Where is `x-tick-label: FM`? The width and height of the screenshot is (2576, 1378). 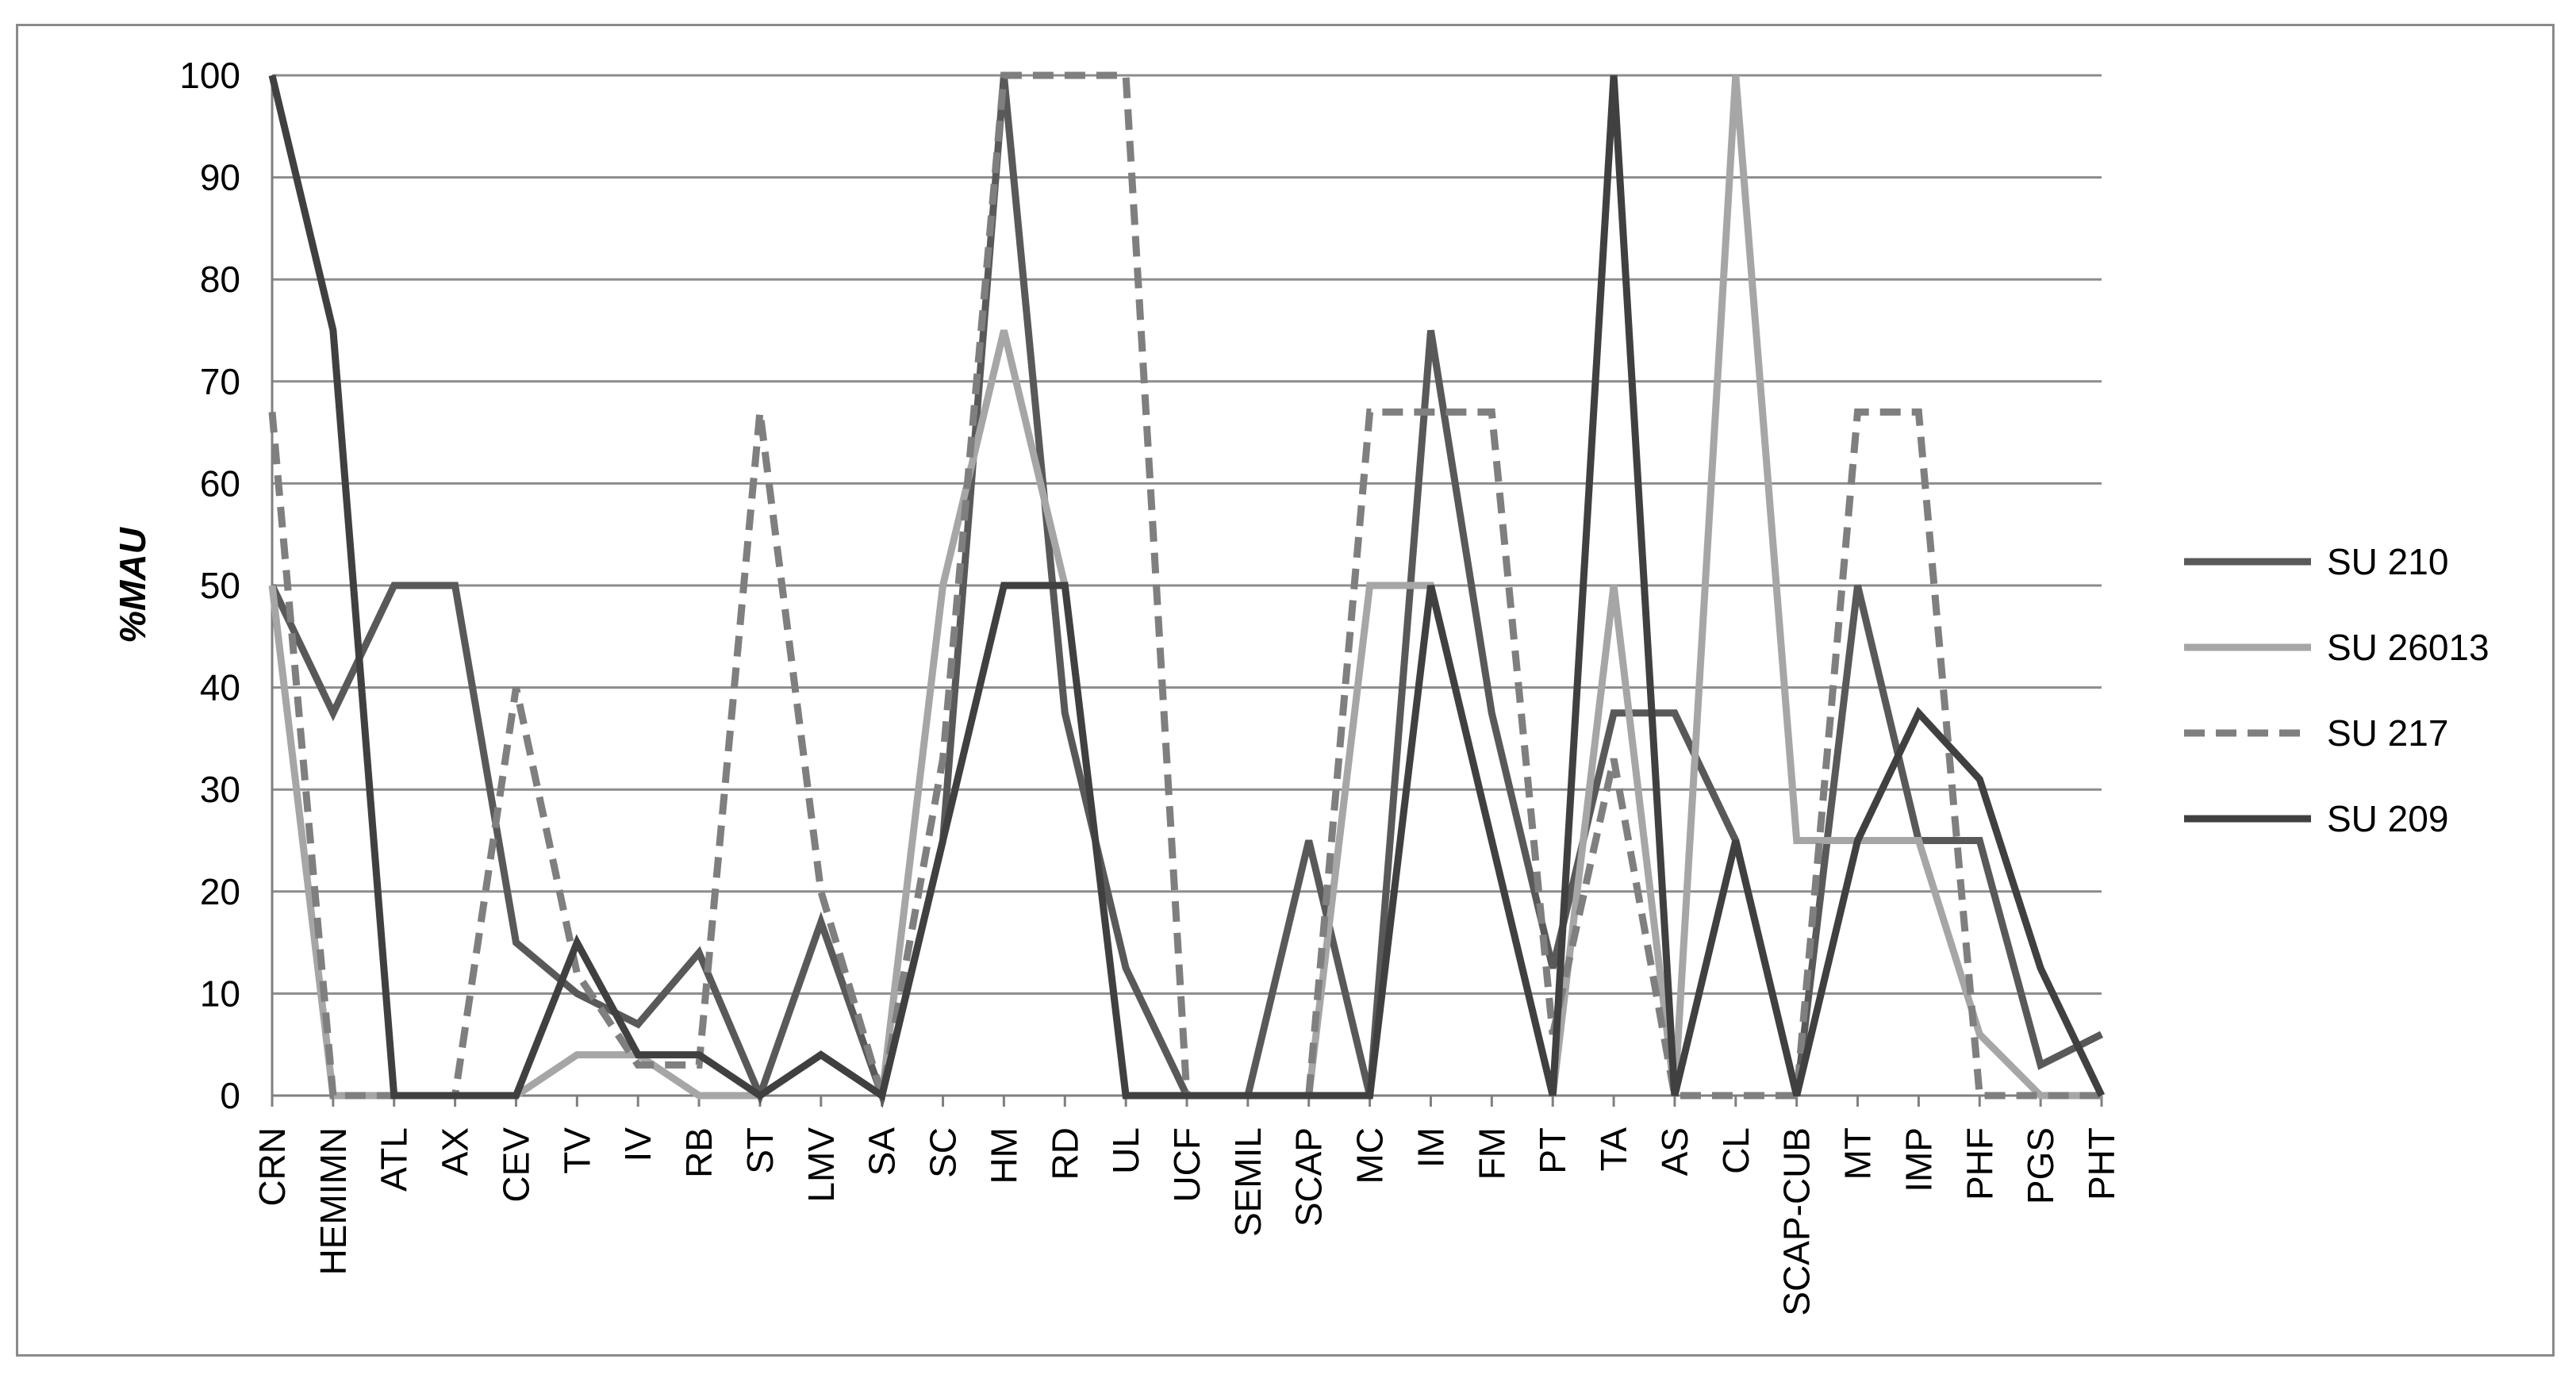 x-tick-label: FM is located at coordinates (1491, 1153).